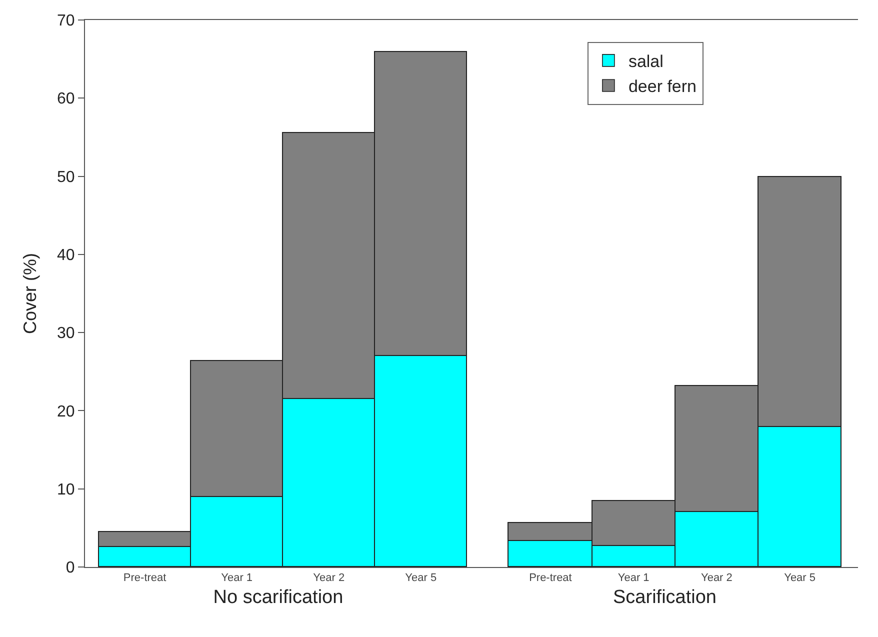  What do you see at coordinates (66, 489) in the screenshot?
I see `y-tick-label: 10` at bounding box center [66, 489].